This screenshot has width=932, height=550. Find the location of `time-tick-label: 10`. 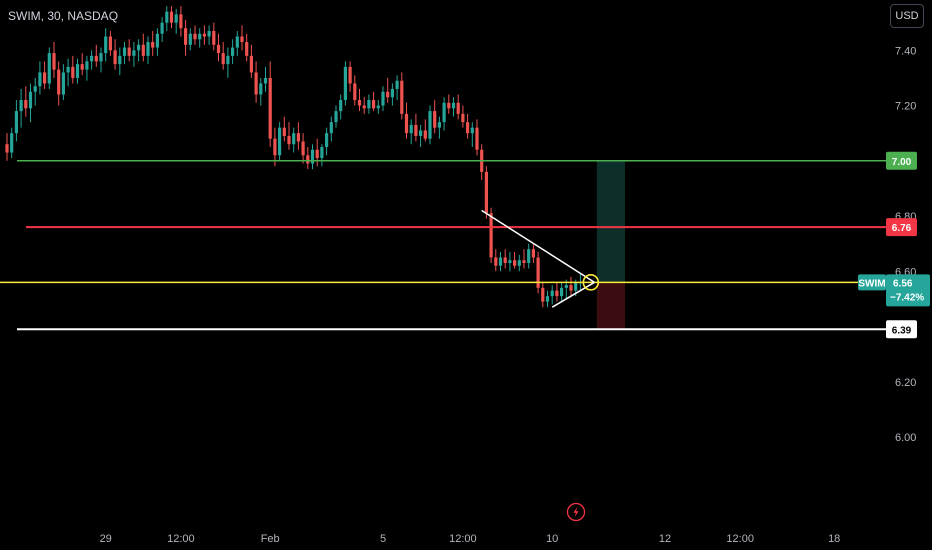

time-tick-label: 10 is located at coordinates (552, 539).